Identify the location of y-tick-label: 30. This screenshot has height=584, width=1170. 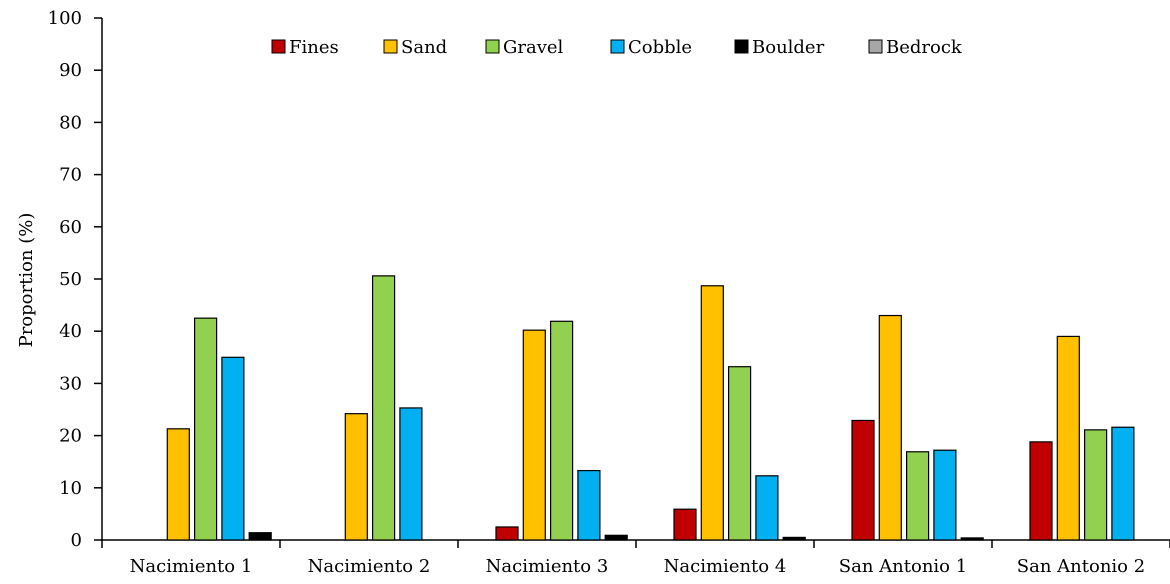
(70, 383).